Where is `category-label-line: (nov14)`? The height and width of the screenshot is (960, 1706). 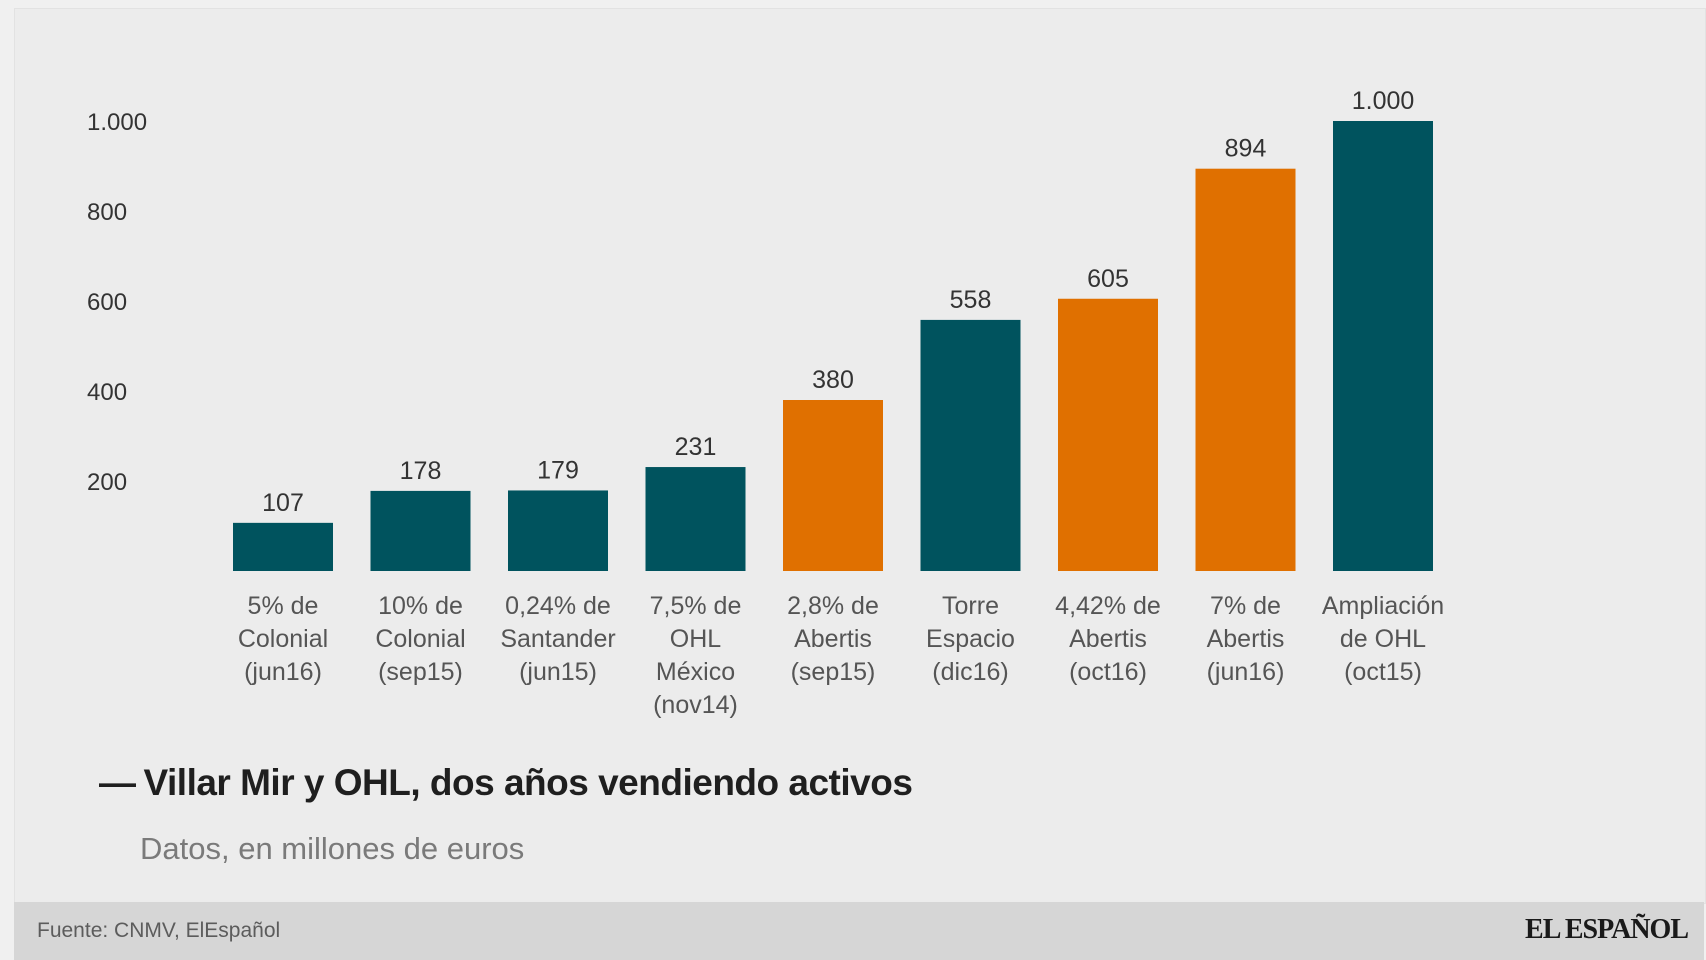
category-label-line: (nov14) is located at coordinates (695, 705).